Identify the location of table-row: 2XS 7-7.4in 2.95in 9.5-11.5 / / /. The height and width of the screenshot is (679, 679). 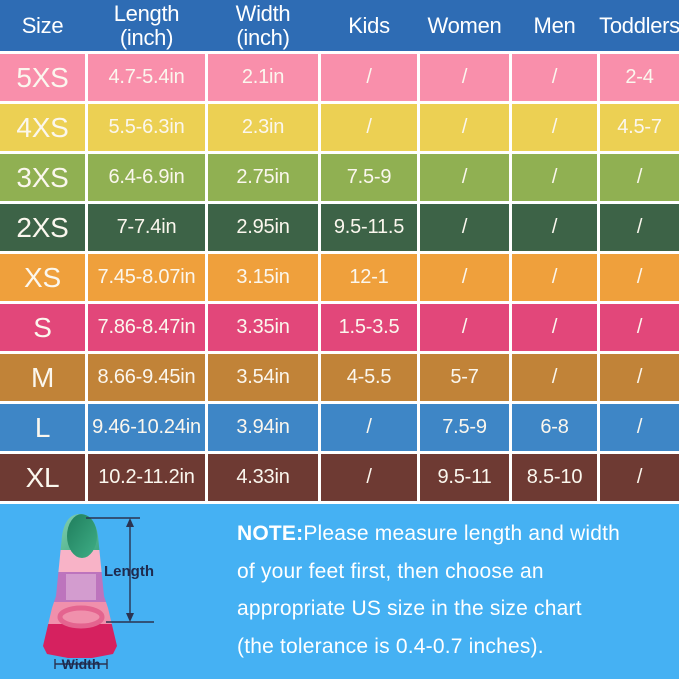
(339, 227).